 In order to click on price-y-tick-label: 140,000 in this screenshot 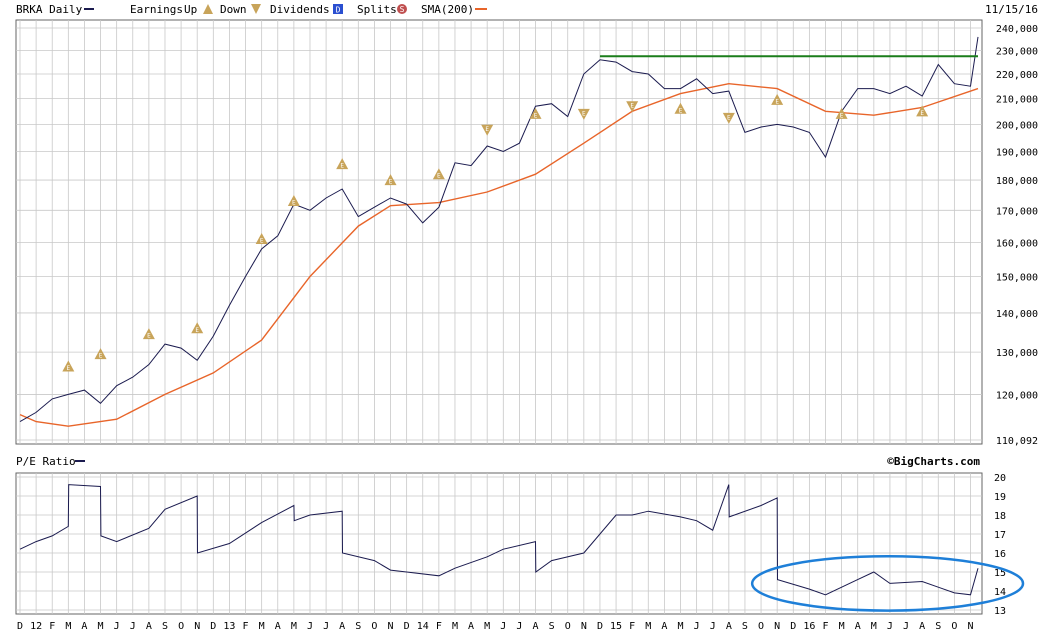, I will do `click(1017, 314)`.